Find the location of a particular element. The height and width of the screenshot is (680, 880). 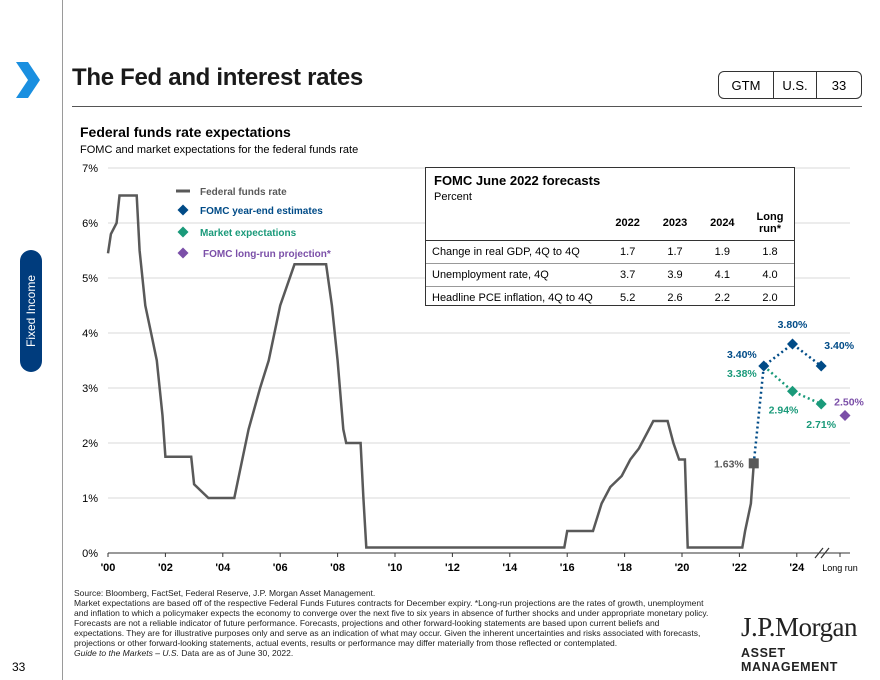

market-2022-label: 3.38% is located at coordinates (742, 374).